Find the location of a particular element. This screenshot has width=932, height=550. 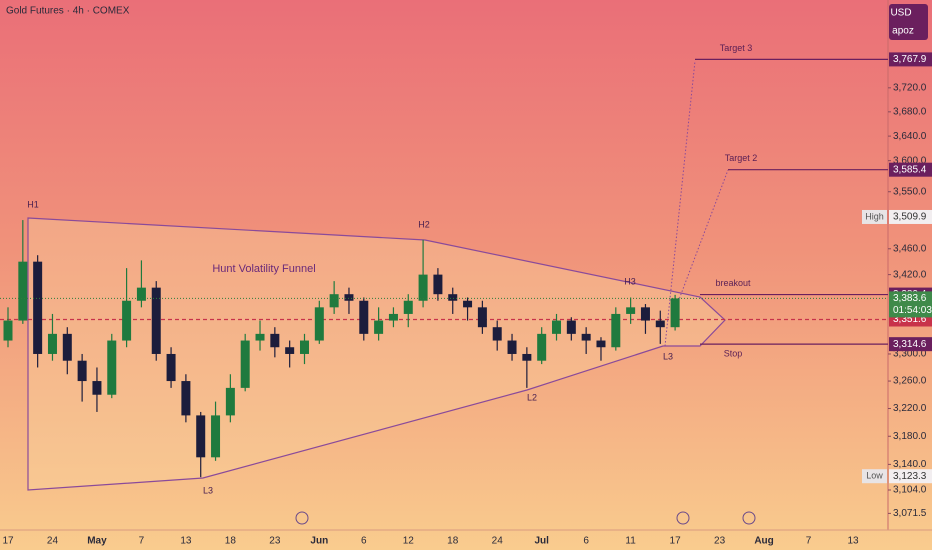

session-value-label: 3,509.9 is located at coordinates (910, 217).